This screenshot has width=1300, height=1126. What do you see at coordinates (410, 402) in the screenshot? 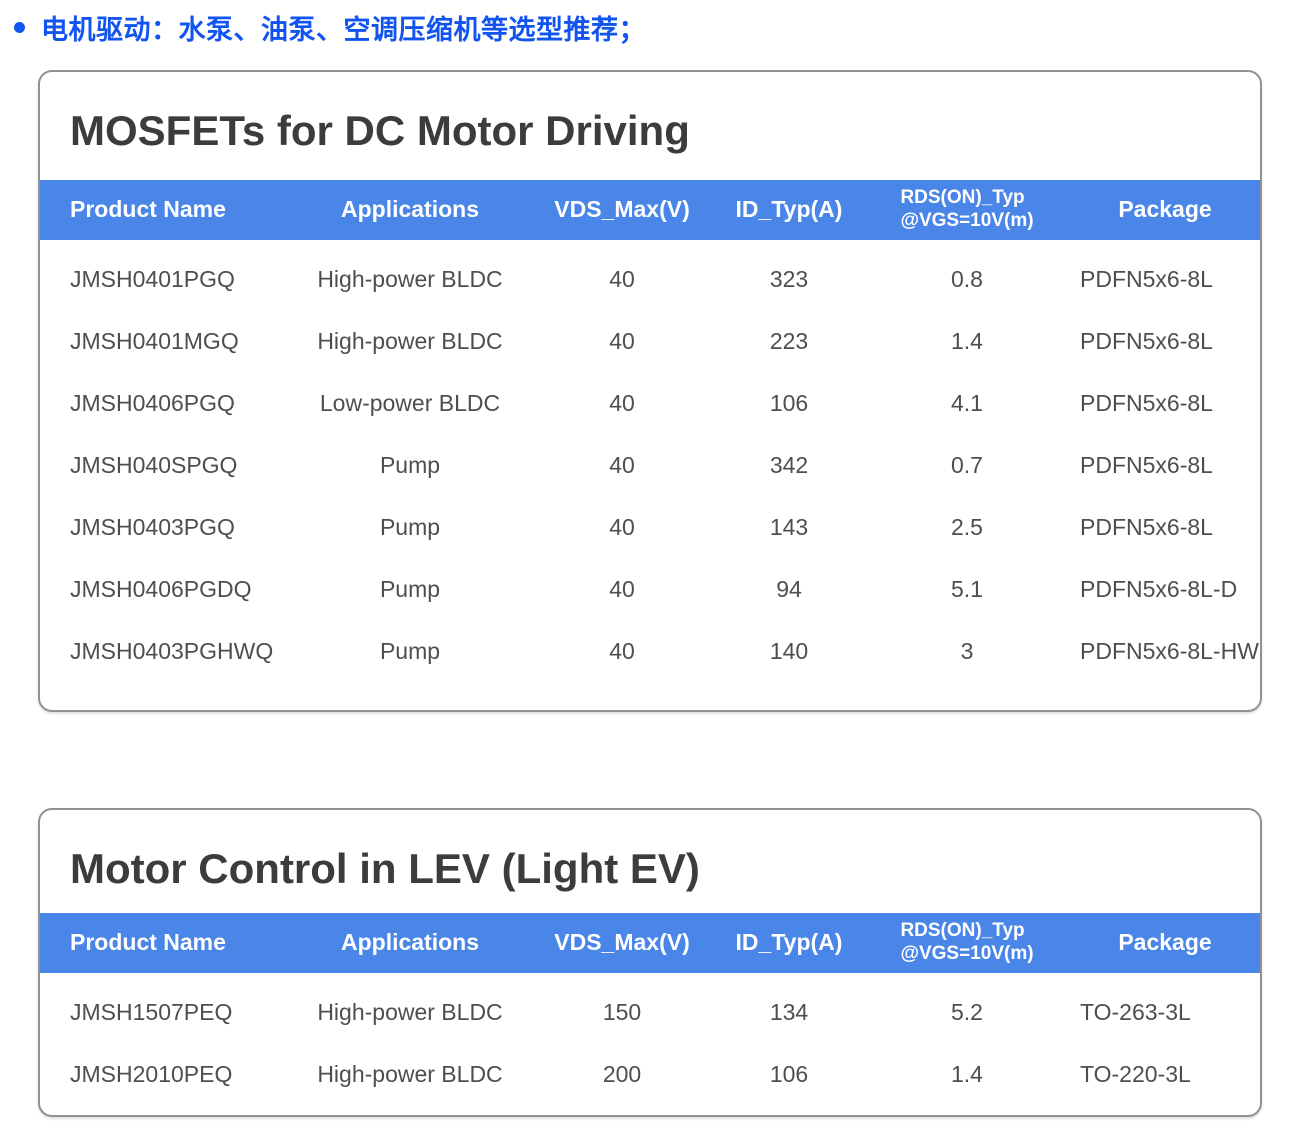
I see `table-cell: Low-power BLDC` at bounding box center [410, 402].